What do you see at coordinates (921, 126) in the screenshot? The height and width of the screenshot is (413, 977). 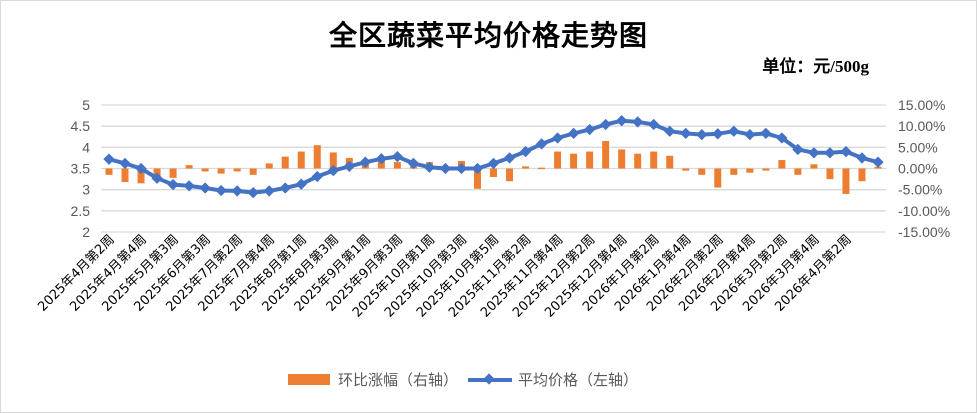 I see `right-axis-tick: 10.00%` at bounding box center [921, 126].